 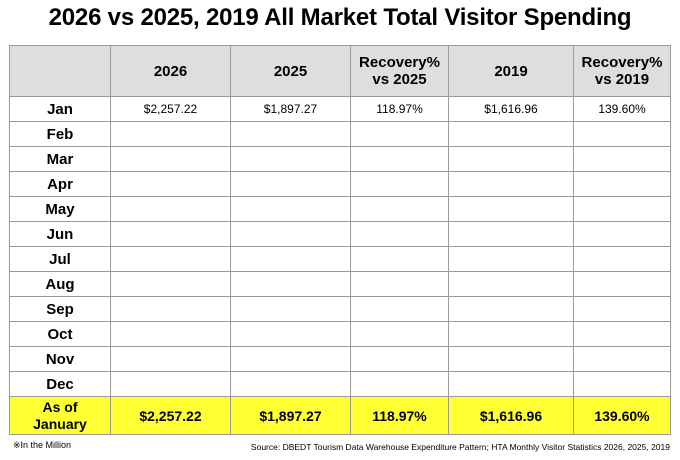 What do you see at coordinates (60, 259) in the screenshot?
I see `month-label: Jul` at bounding box center [60, 259].